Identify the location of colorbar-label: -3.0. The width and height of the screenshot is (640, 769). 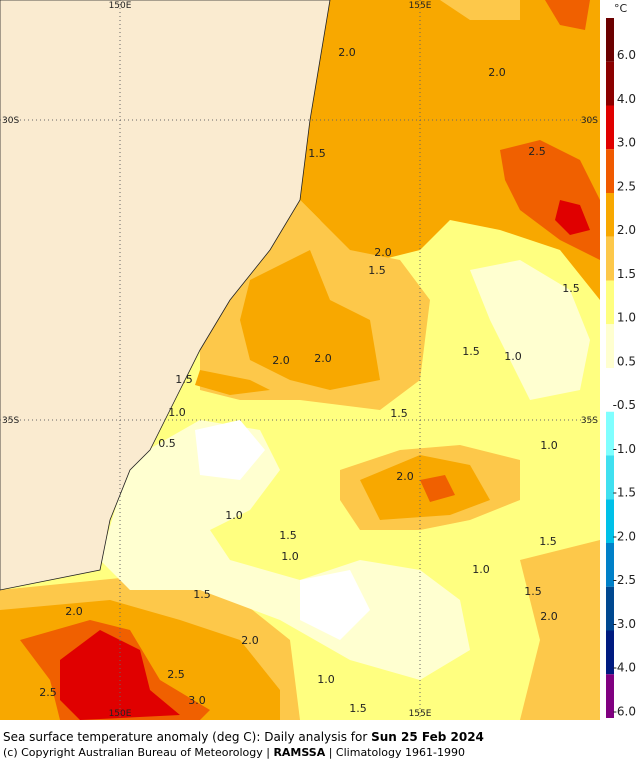
(624, 624).